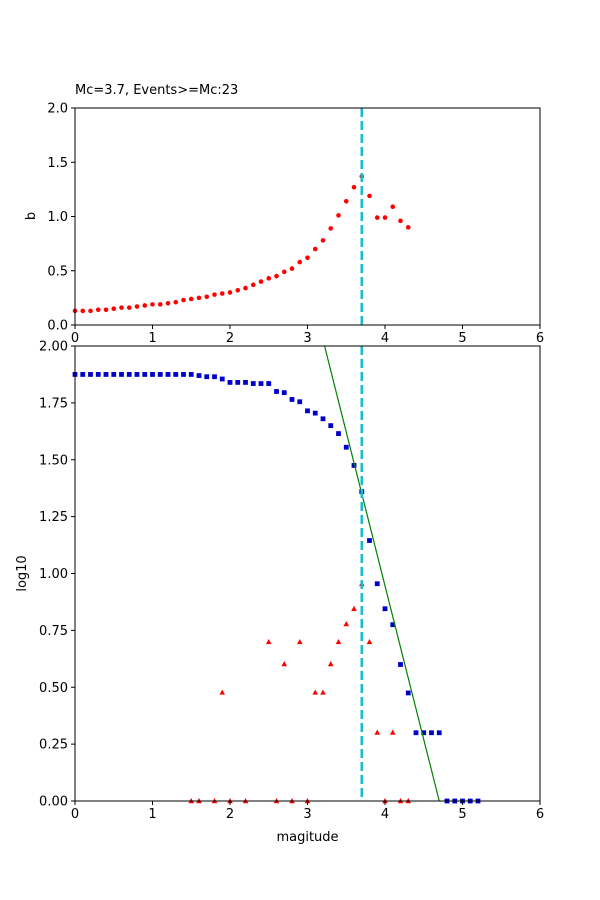 The height and width of the screenshot is (900, 600). I want to click on magnitude-frequency-y-tick-label: 1.00, so click(53, 574).